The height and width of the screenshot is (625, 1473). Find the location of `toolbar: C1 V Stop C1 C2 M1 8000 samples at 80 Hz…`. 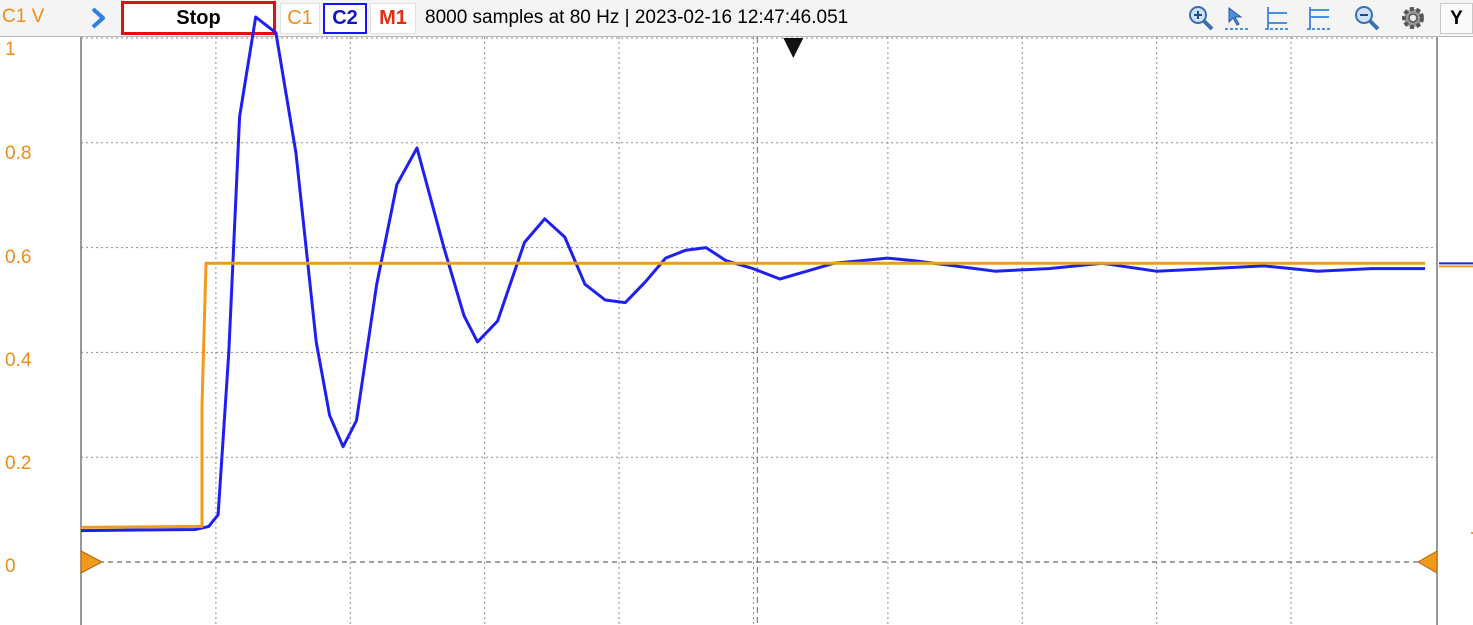

toolbar: C1 V Stop C1 C2 M1 8000 samples at 80 Hz… is located at coordinates (736, 18).